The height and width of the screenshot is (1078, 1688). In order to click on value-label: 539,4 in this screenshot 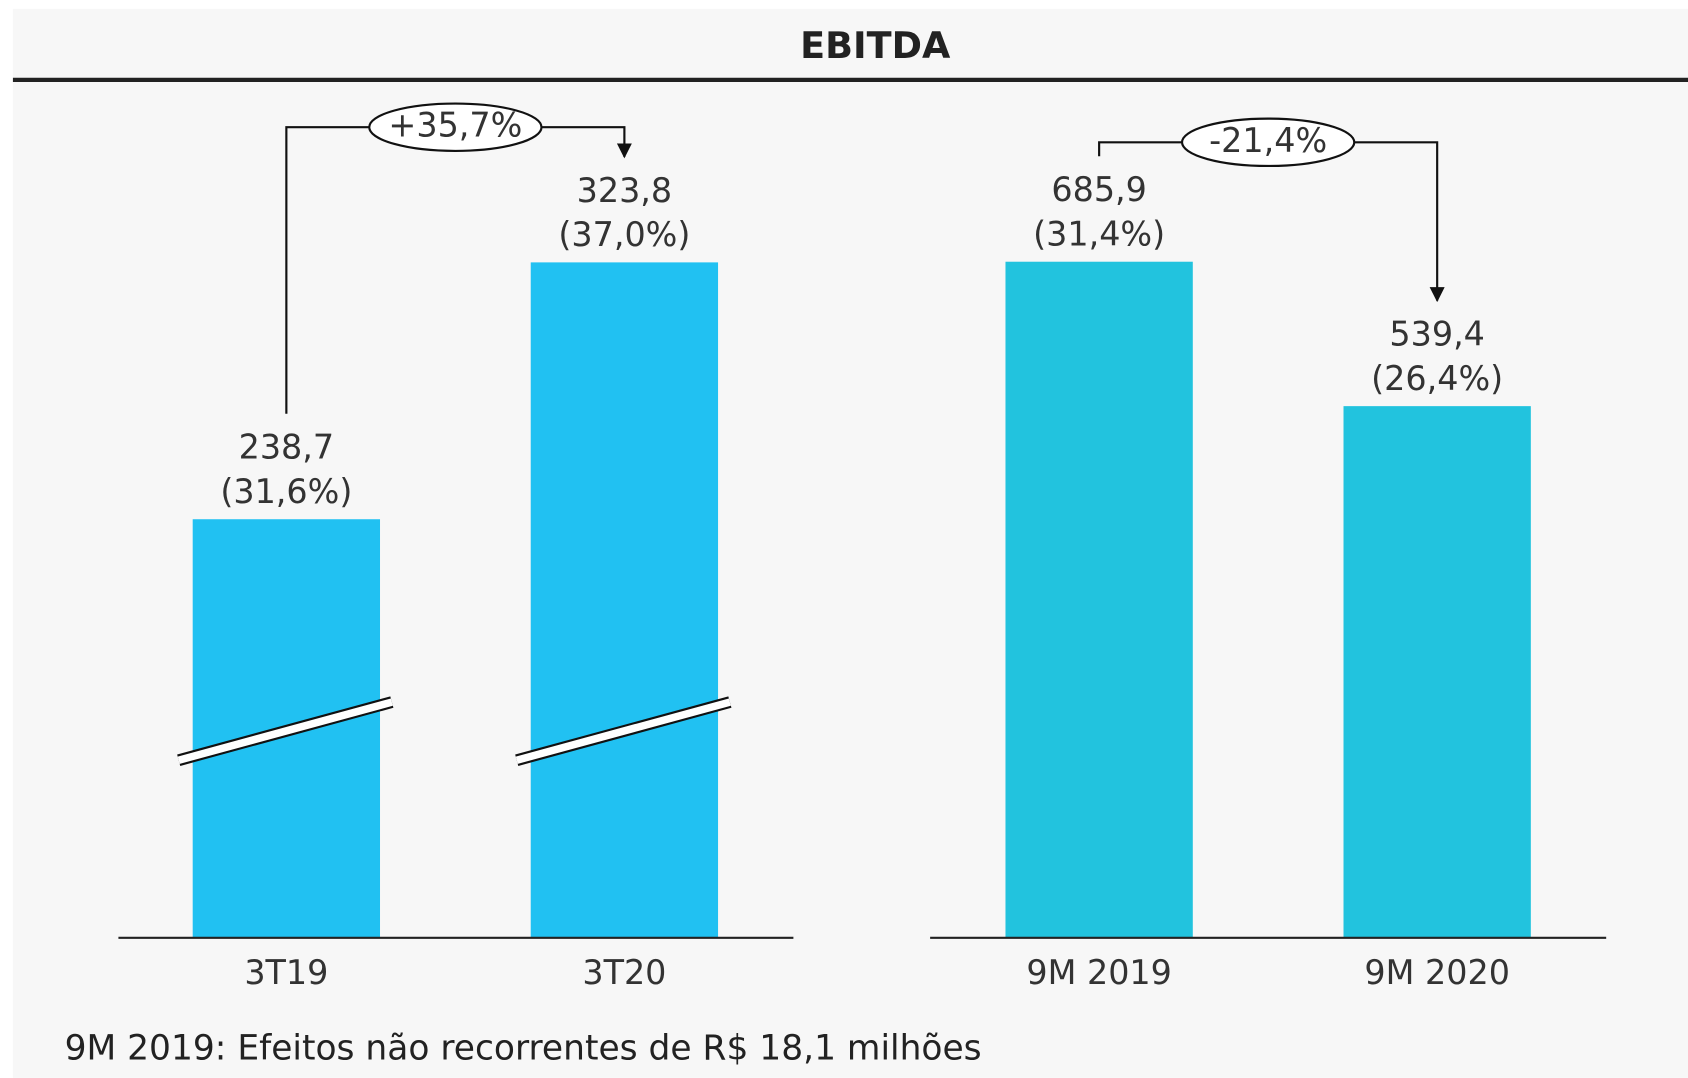, I will do `click(1437, 334)`.